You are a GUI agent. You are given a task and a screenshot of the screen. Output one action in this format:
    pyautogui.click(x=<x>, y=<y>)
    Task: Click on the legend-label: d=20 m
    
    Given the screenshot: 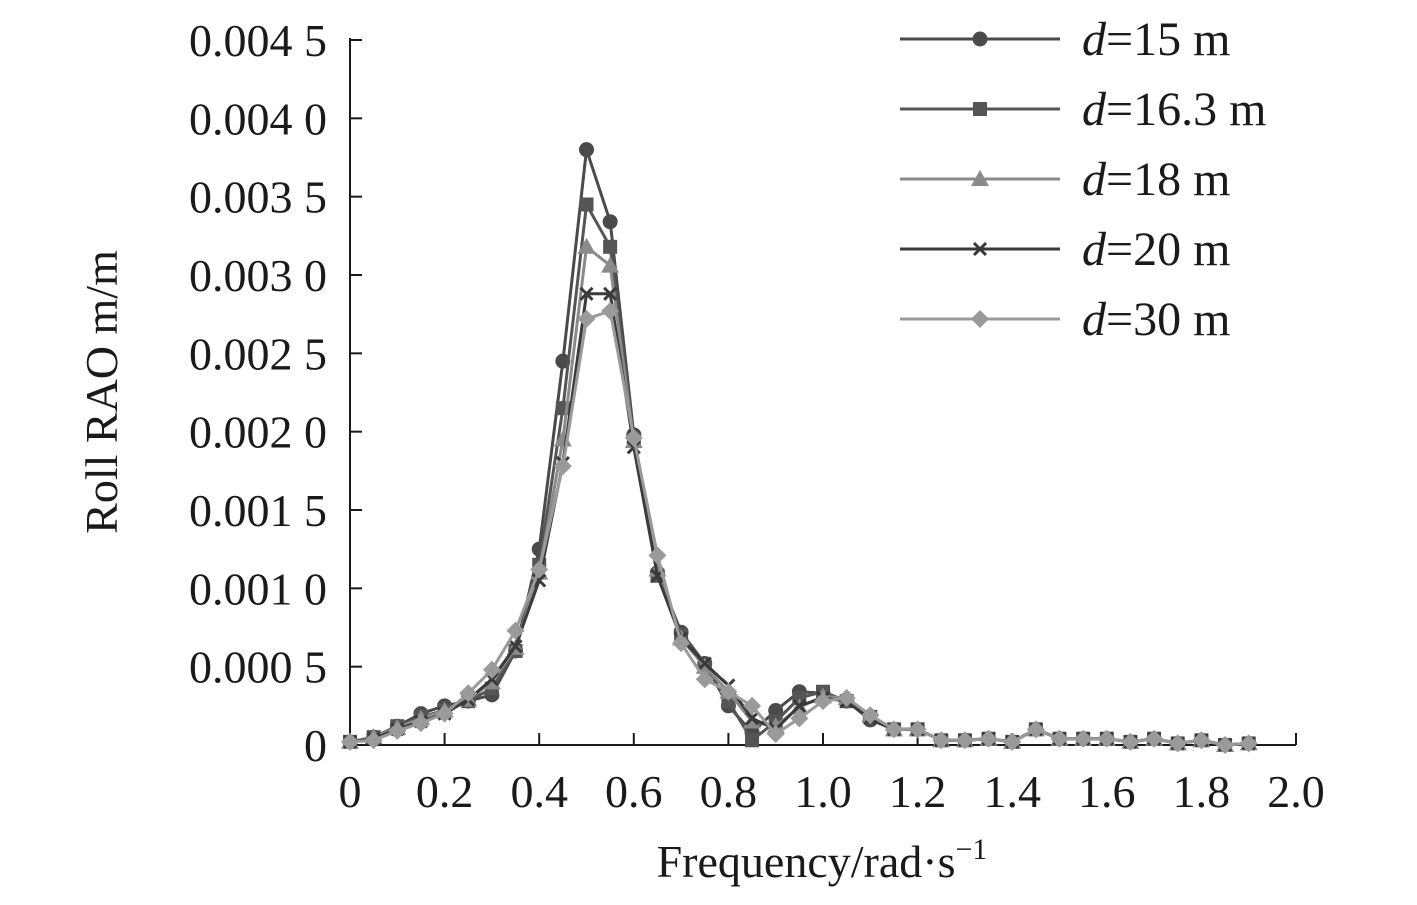 What is the action you would take?
    pyautogui.click(x=1156, y=249)
    